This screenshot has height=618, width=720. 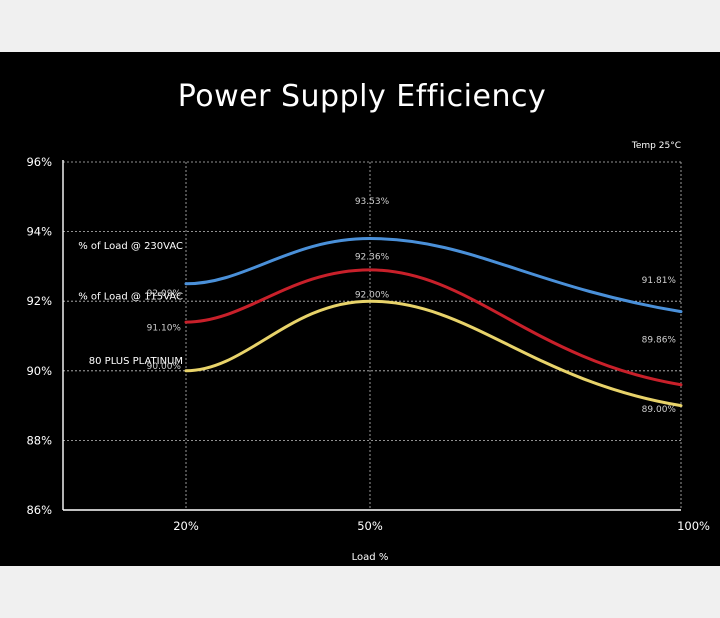 I want to click on series-left-value-0: 92.09%, so click(x=164, y=294).